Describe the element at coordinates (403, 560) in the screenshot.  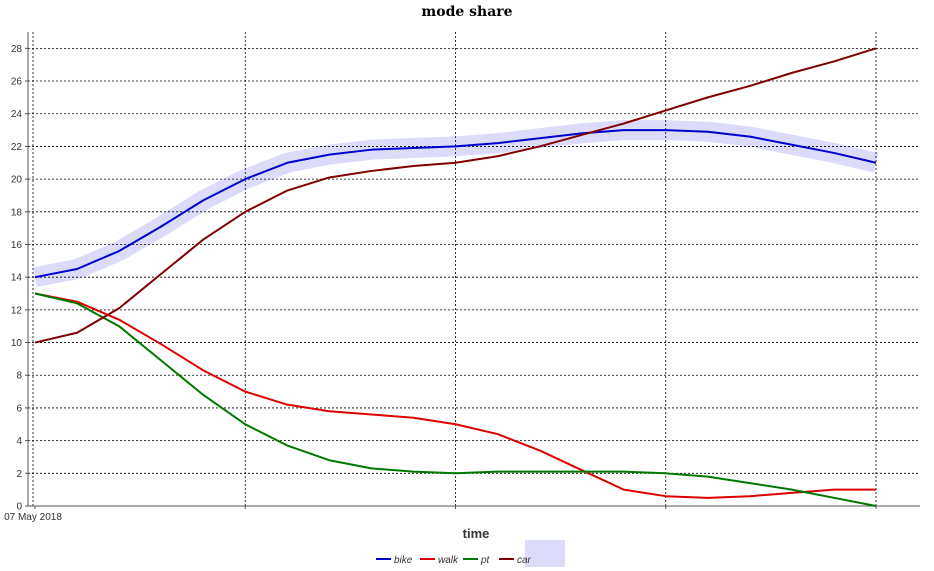
I see `legend-label-bike: bike` at that location.